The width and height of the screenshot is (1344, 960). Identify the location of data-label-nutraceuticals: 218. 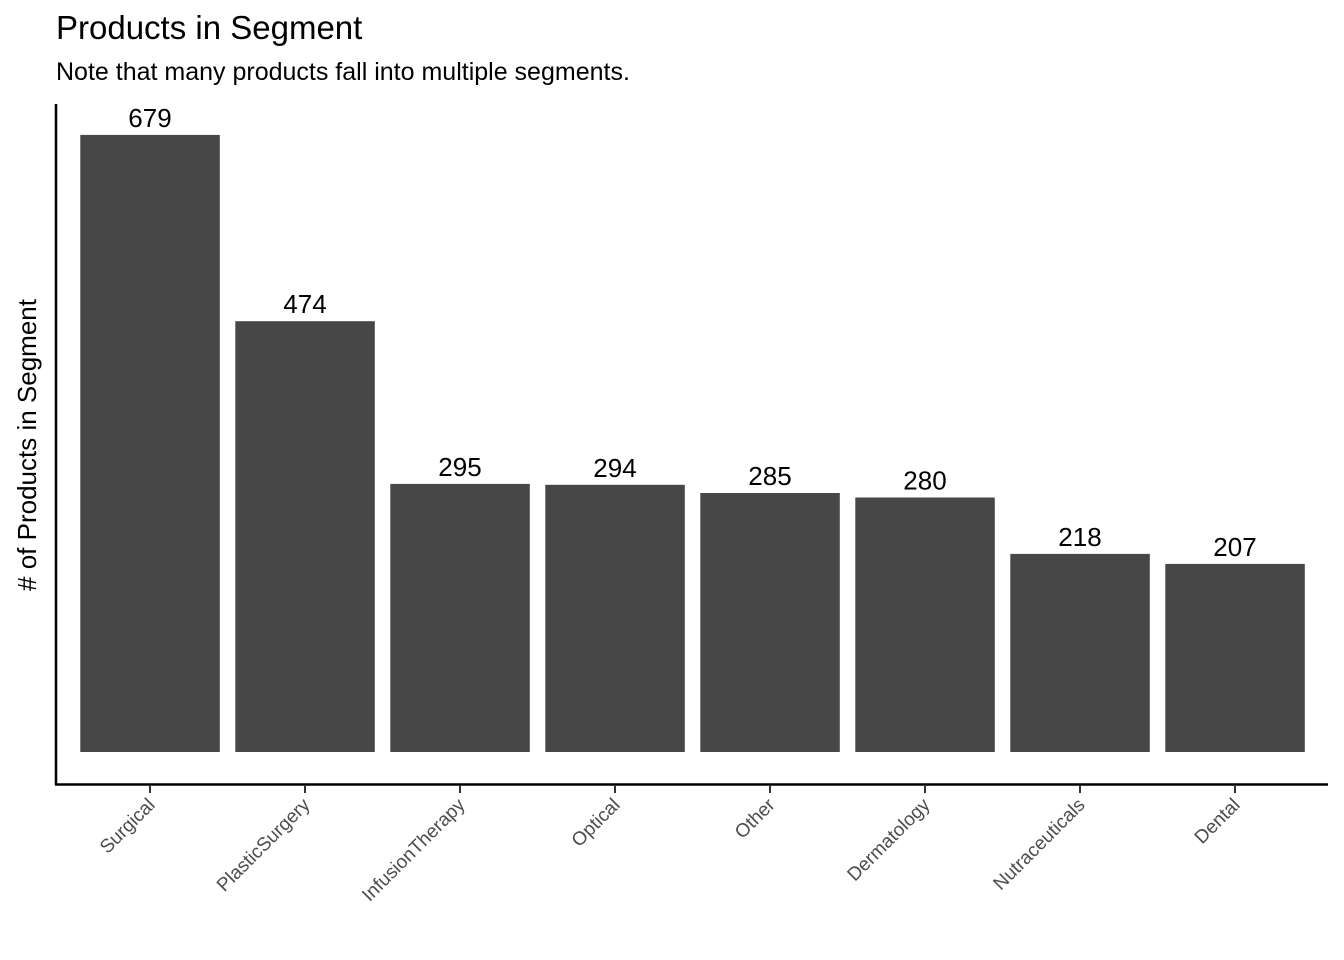
(1079, 537).